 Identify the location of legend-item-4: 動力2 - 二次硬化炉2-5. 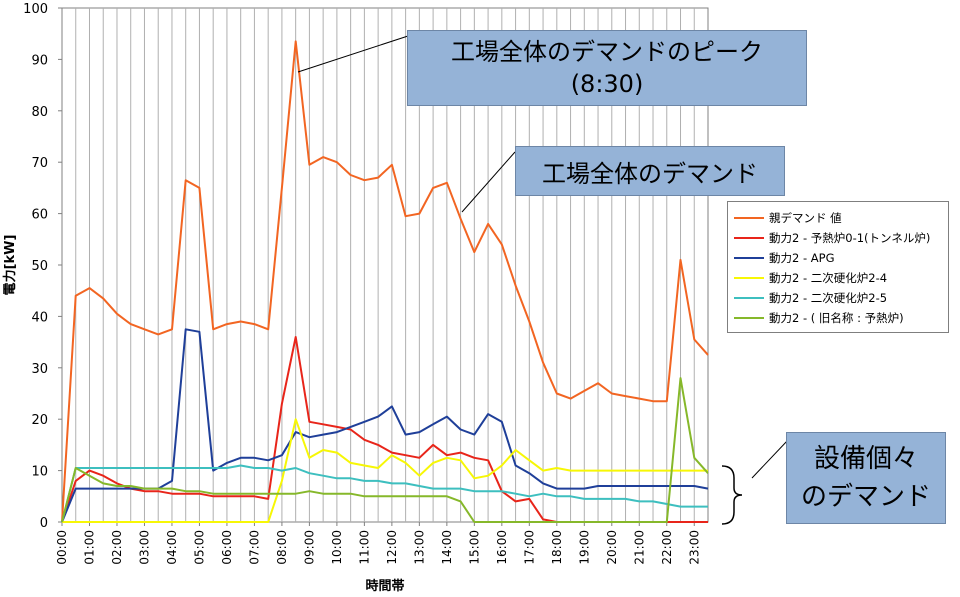
(839, 298).